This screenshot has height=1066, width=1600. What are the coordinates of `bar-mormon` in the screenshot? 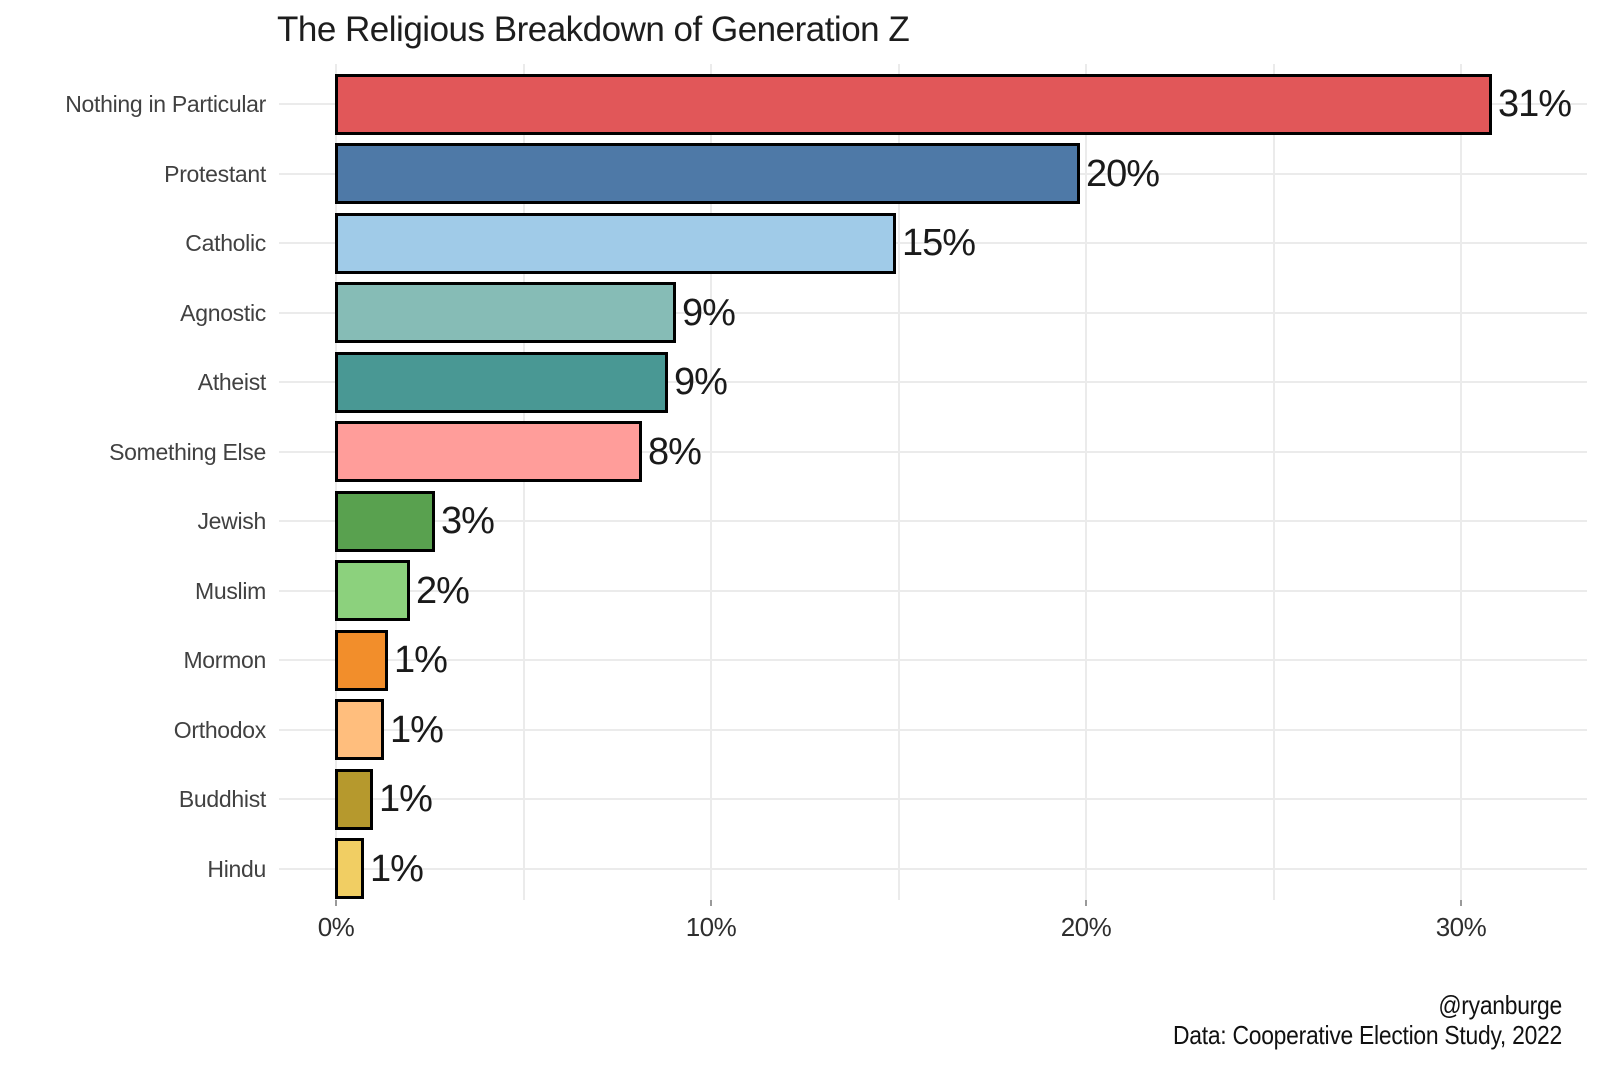 It's located at (361, 660).